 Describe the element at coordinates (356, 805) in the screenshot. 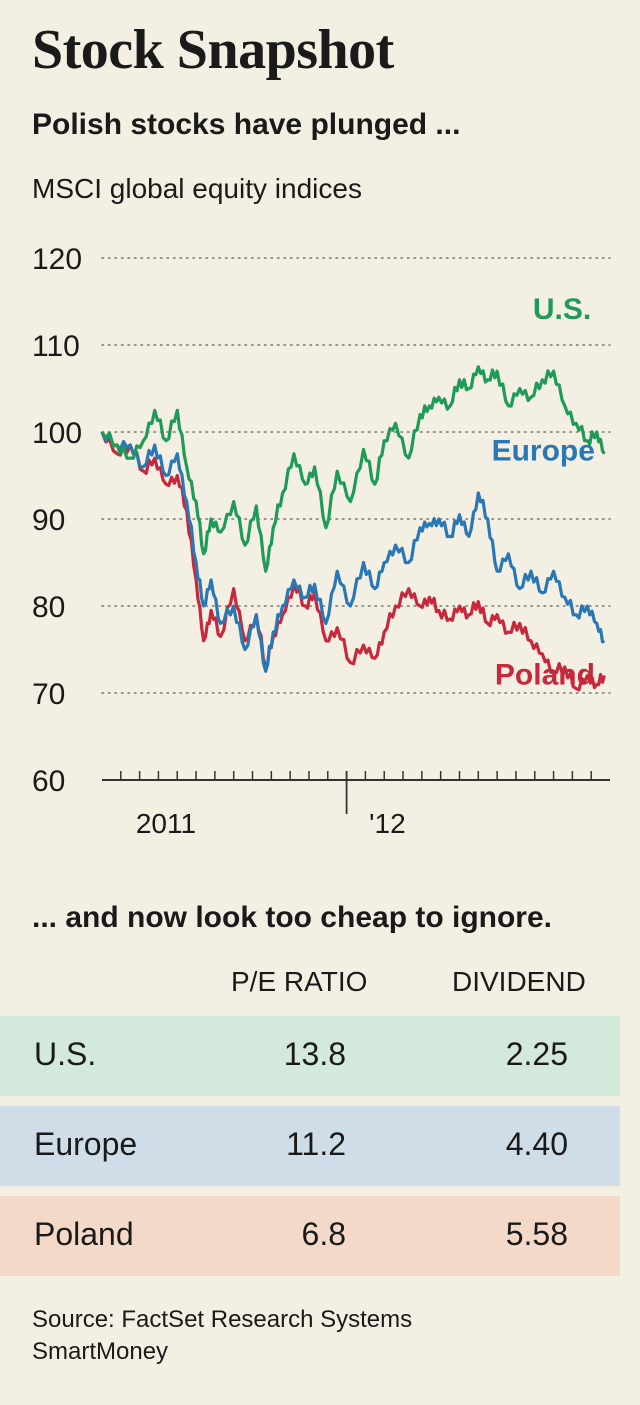

I see `x-axis: 2011 '12` at that location.